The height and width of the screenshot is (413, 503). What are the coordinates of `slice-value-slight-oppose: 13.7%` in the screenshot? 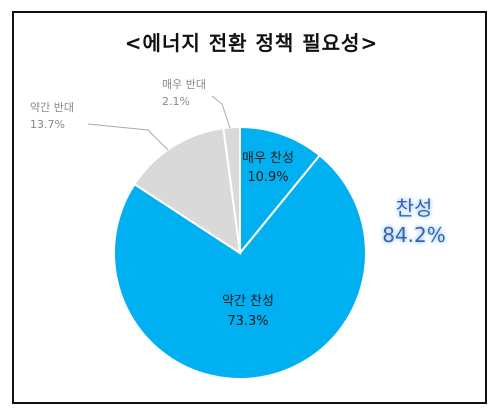 It's located at (47, 124).